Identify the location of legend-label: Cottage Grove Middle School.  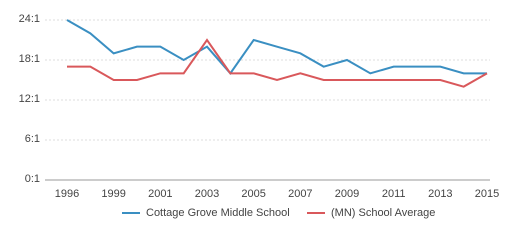
(218, 213).